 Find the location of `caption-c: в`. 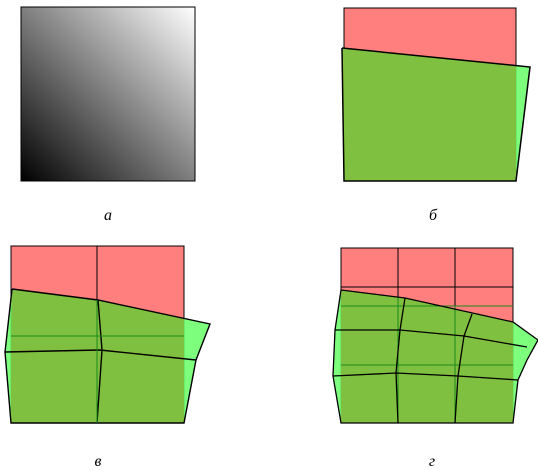

caption-c: в is located at coordinates (98, 461).